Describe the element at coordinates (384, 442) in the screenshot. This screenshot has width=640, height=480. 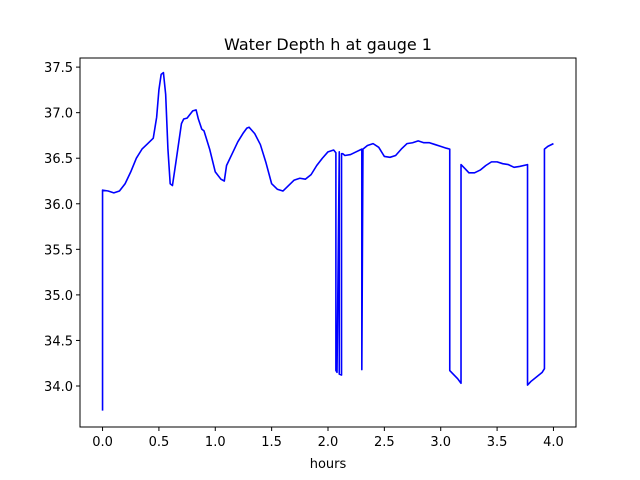
I see `x-tick-label: 2.5` at that location.